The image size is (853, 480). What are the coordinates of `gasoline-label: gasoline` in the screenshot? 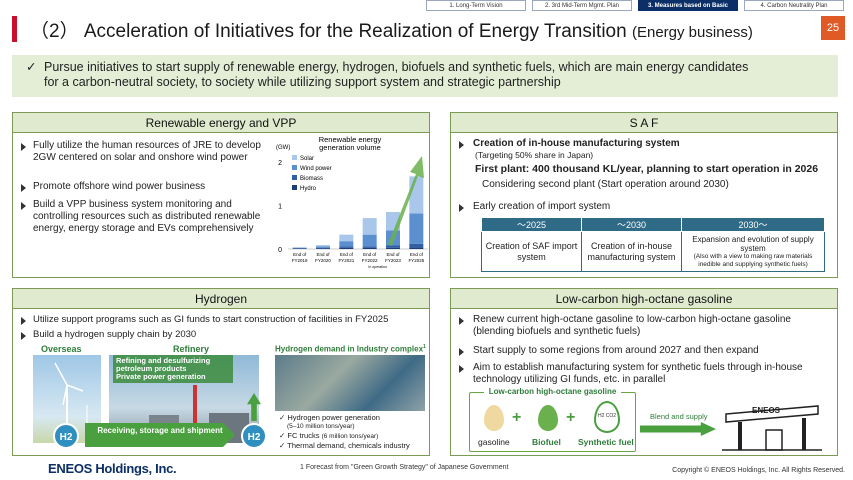 It's located at (494, 442).